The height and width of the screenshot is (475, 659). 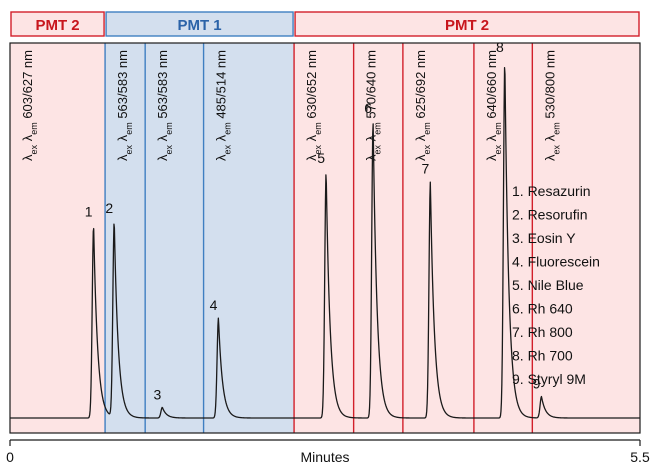 I want to click on peak-label-4: 4, so click(x=214, y=305).